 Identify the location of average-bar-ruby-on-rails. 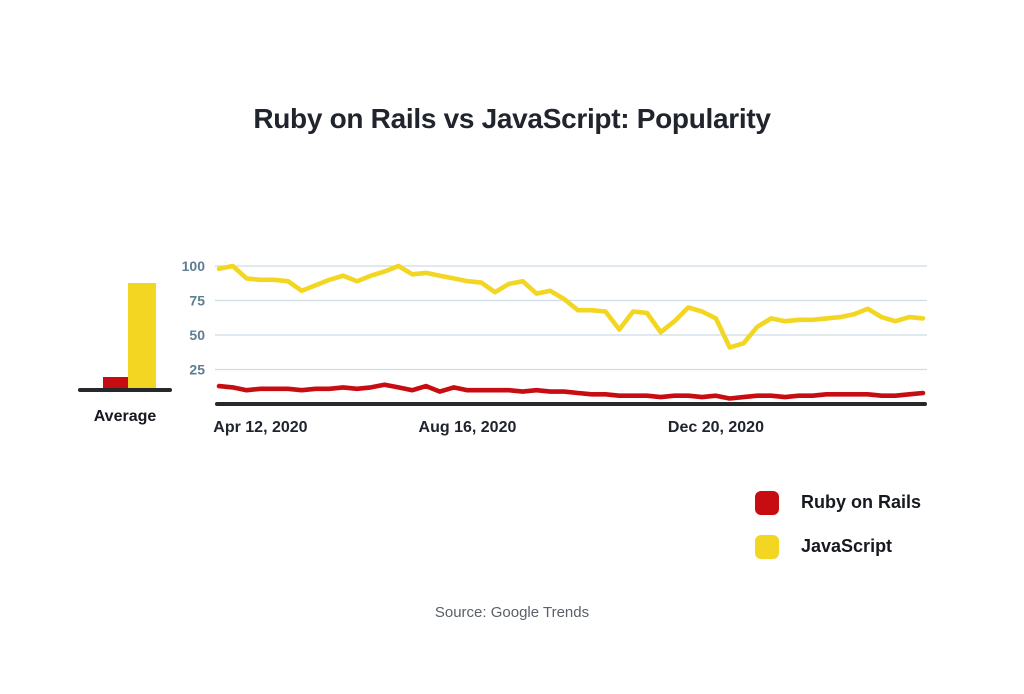
(115, 382).